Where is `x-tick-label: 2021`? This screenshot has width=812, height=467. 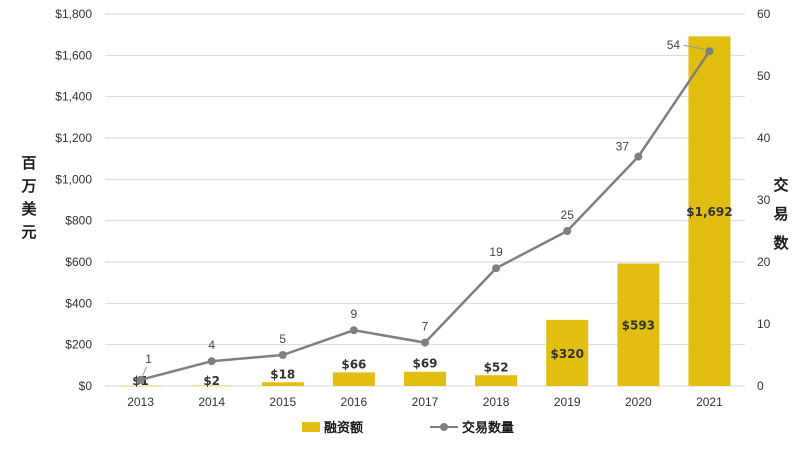 x-tick-label: 2021 is located at coordinates (709, 402).